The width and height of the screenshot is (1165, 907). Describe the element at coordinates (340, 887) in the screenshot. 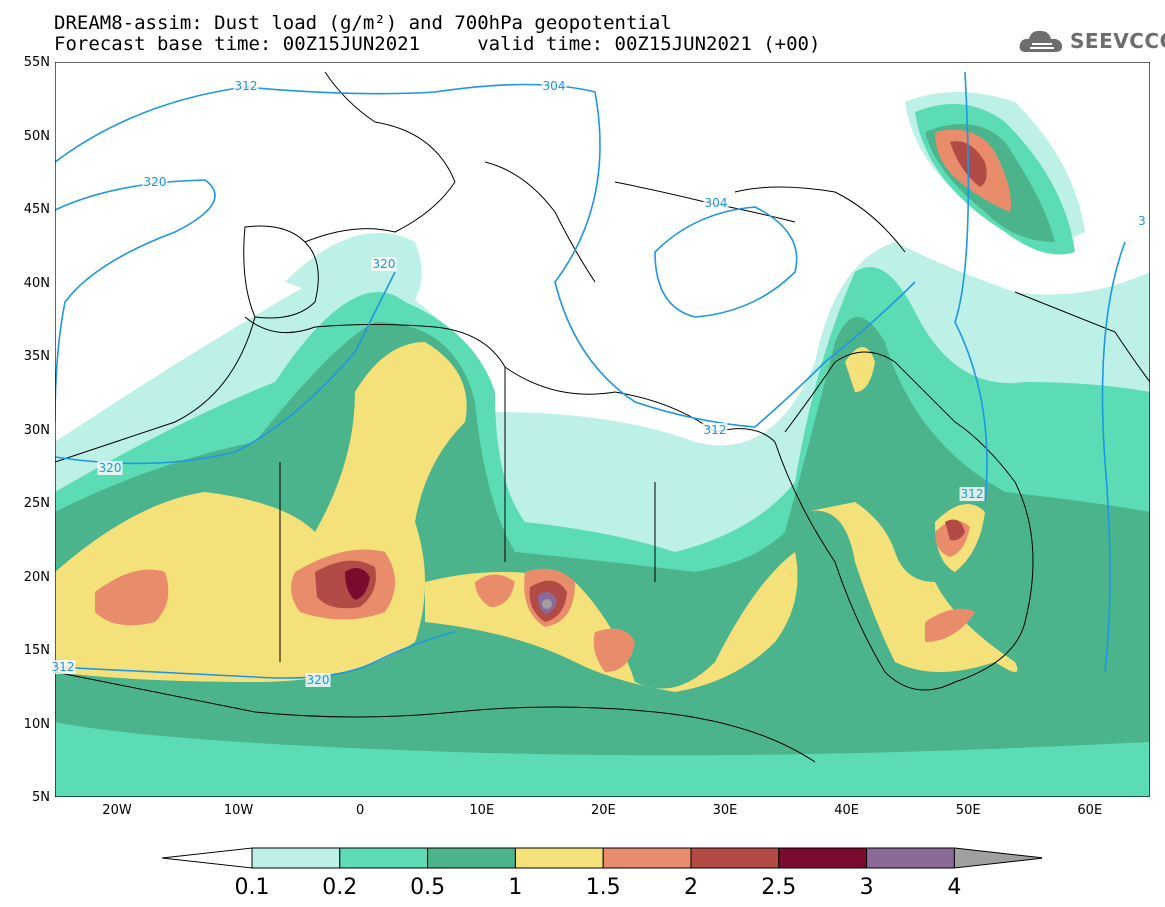

I see `colorbar-tick-label: 0.2` at that location.